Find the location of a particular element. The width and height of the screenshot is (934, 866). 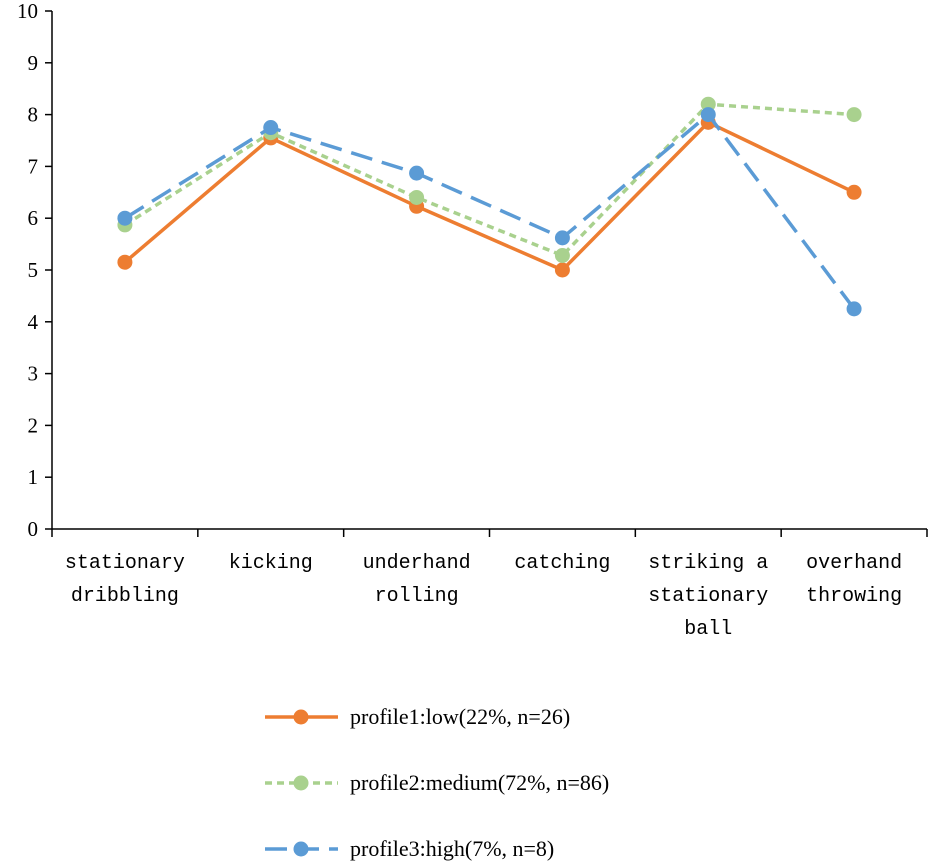

legend-item: profile3:high(7%, n=8) is located at coordinates (409, 848).